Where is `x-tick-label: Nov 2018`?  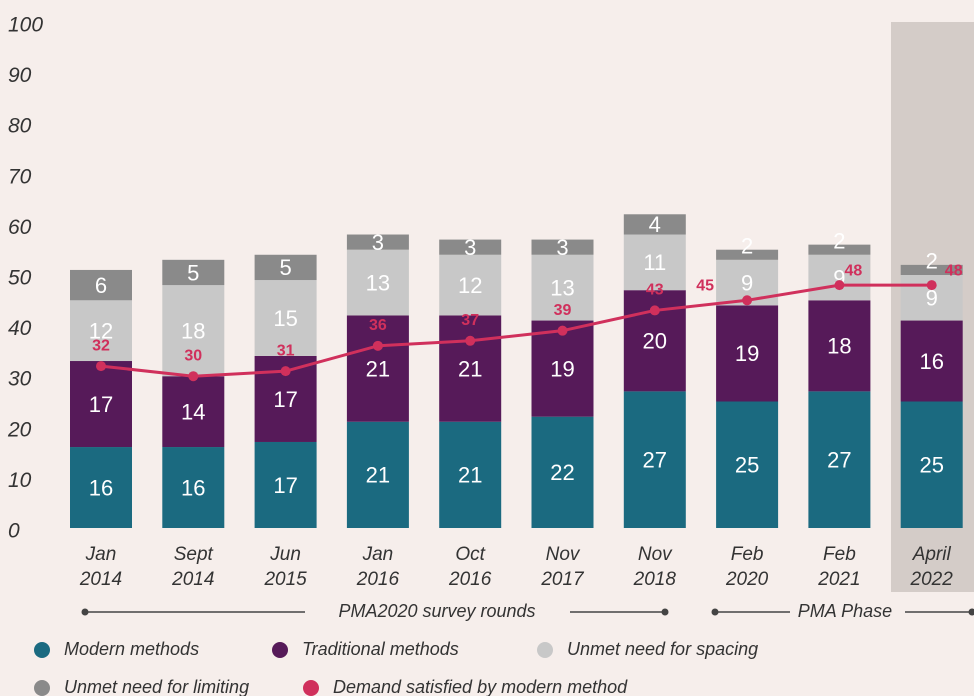 x-tick-label: Nov 2018 is located at coordinates (655, 567).